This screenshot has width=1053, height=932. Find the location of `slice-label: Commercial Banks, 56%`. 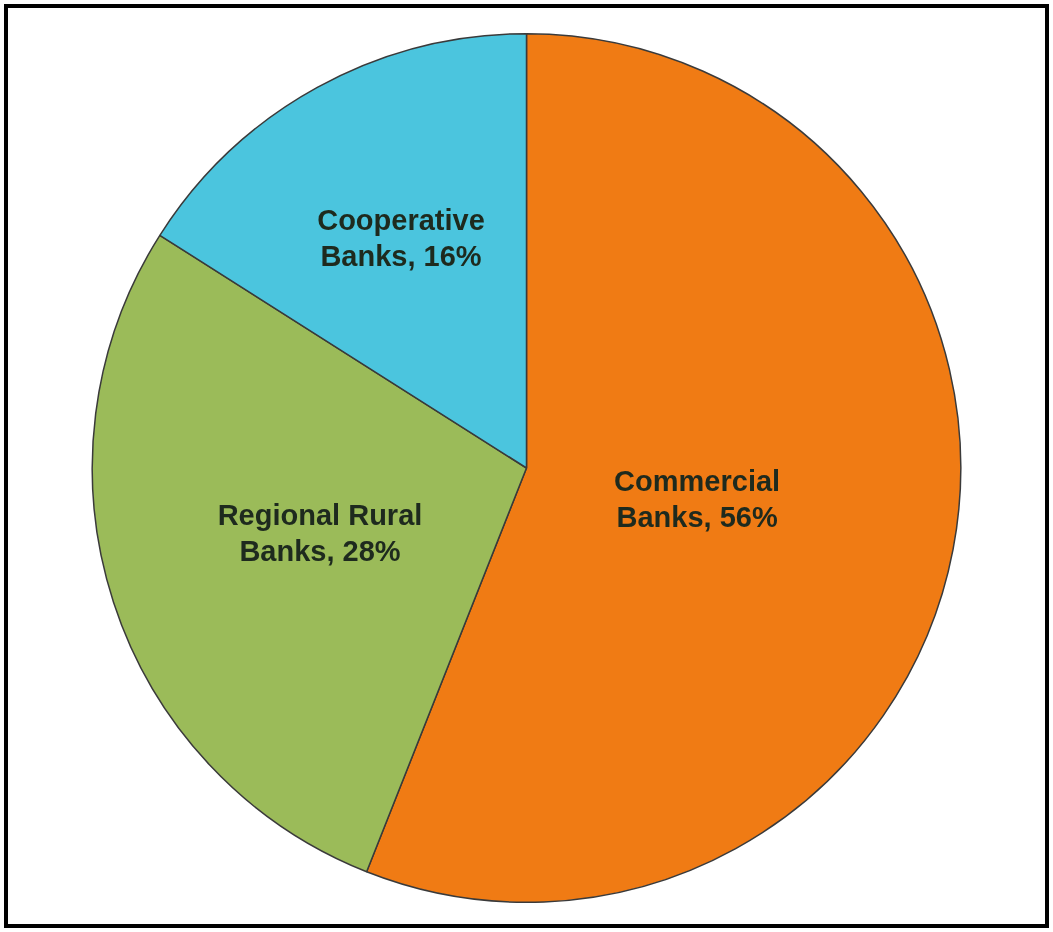

slice-label: Commercial Banks, 56% is located at coordinates (697, 498).